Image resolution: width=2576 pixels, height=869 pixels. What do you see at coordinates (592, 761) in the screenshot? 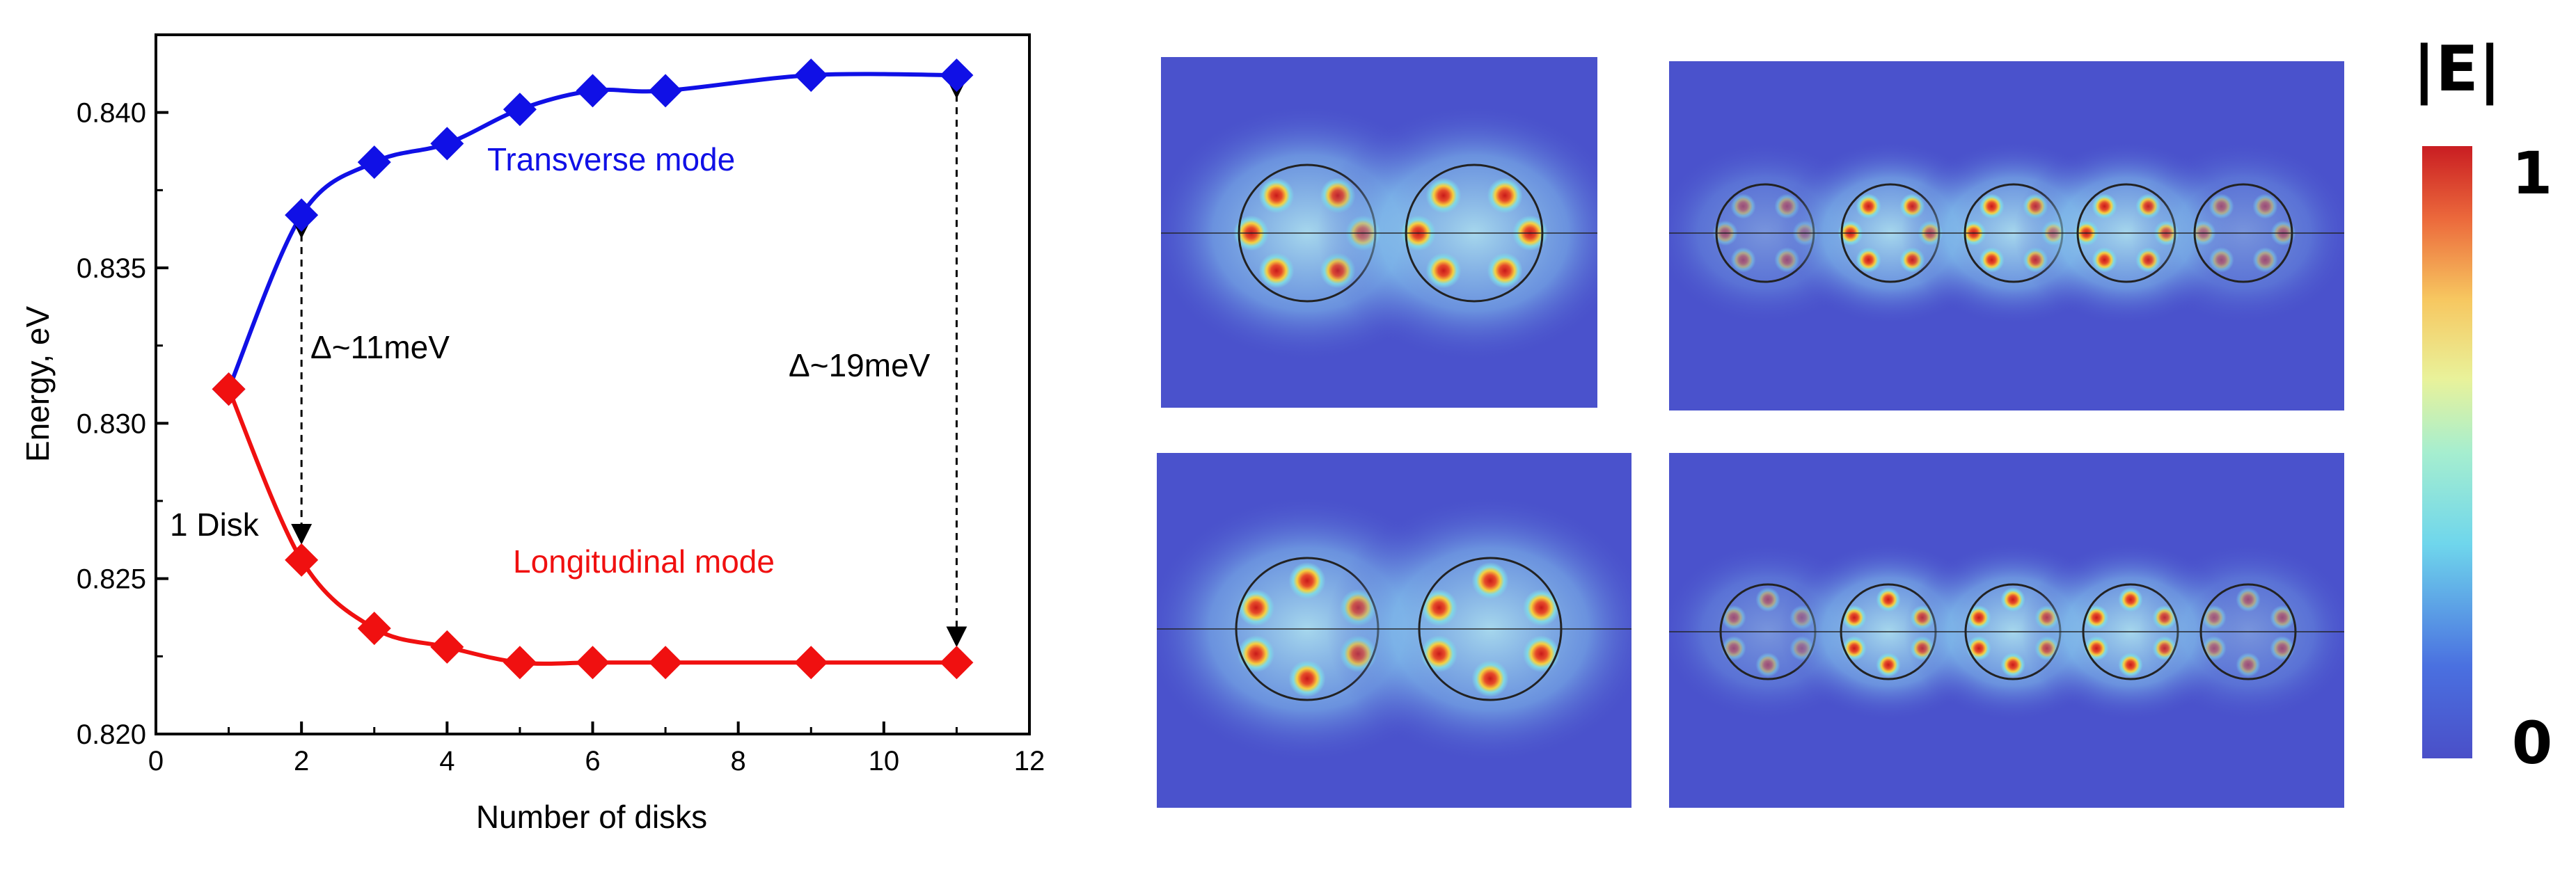
I see `x-tick-label: 6` at bounding box center [592, 761].